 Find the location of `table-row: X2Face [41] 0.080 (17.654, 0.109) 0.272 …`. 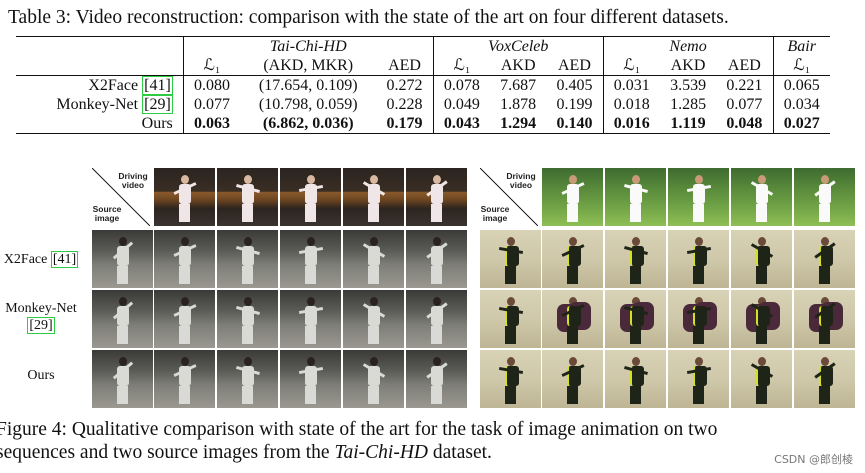

table-row: X2Face [41] 0.080 (17.654, 0.109) 0.272 … is located at coordinates (423, 86).